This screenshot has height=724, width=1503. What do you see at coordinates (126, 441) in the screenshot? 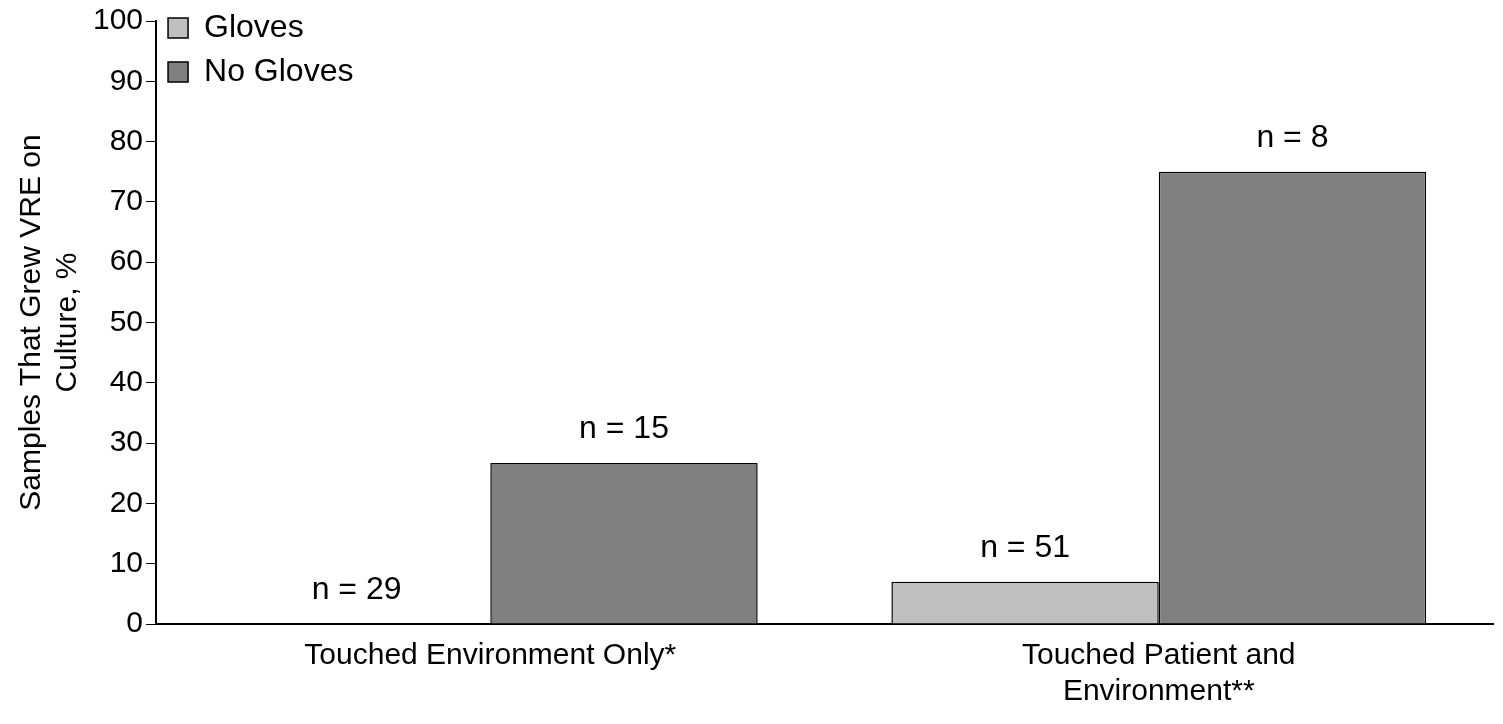
I see `y-tick-label: 30` at bounding box center [126, 441].